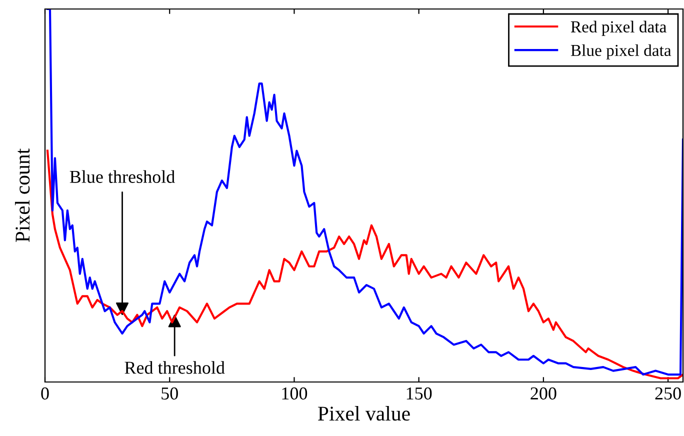 This screenshot has height=436, width=684. What do you see at coordinates (419, 393) in the screenshot?
I see `x-tick-label: 150` at bounding box center [419, 393].